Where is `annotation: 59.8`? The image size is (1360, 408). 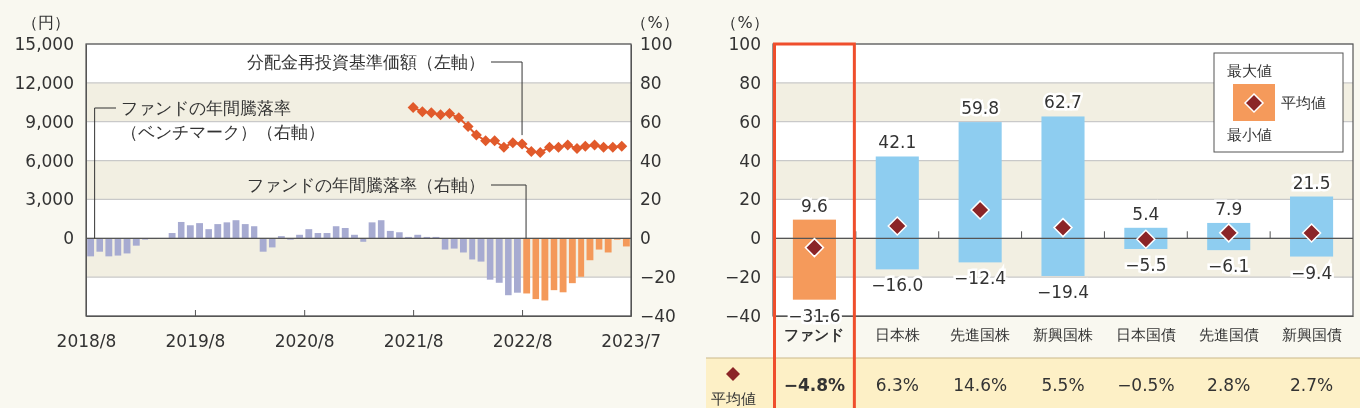 annotation: 59.8 is located at coordinates (980, 108).